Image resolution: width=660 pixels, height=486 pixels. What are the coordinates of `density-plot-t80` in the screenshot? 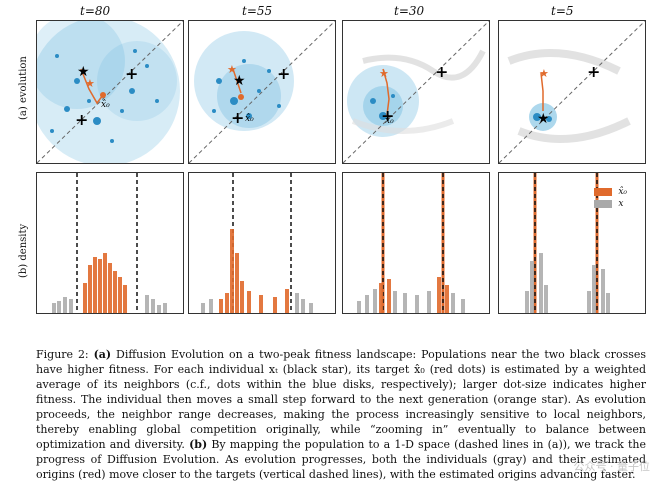 It's located at (109, 243).